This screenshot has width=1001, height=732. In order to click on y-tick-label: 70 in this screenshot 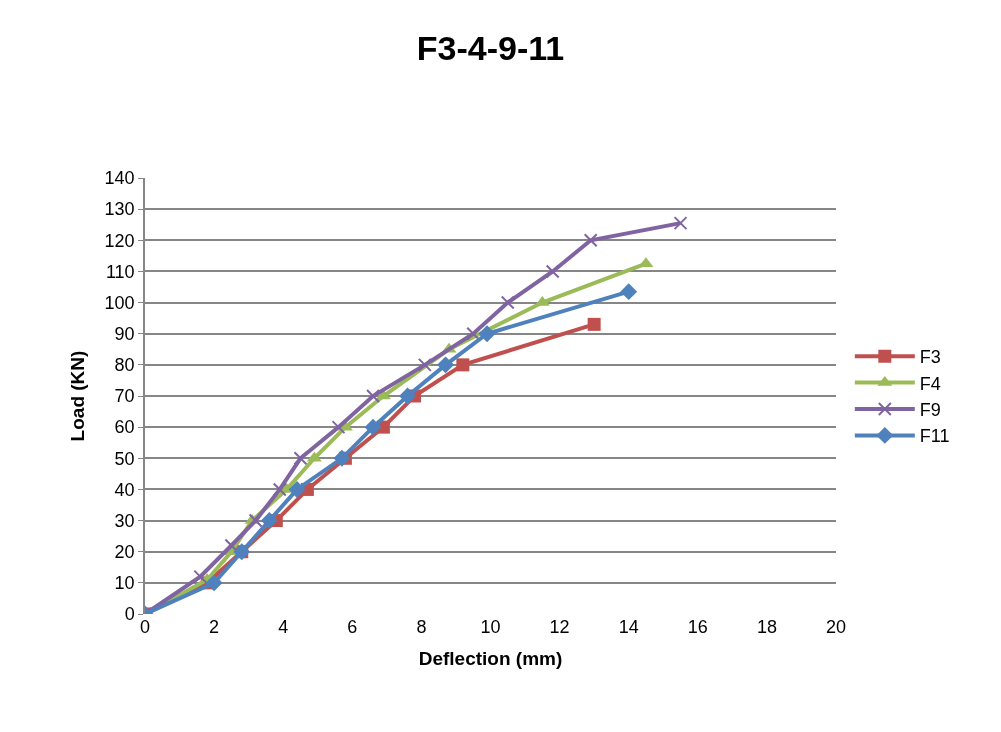, I will do `click(124, 396)`.